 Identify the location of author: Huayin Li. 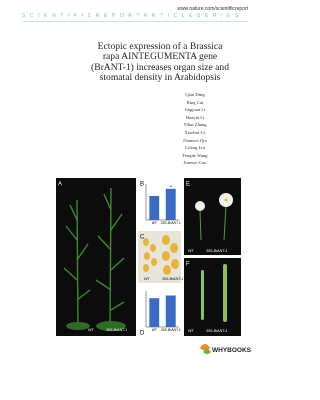
(195, 117).